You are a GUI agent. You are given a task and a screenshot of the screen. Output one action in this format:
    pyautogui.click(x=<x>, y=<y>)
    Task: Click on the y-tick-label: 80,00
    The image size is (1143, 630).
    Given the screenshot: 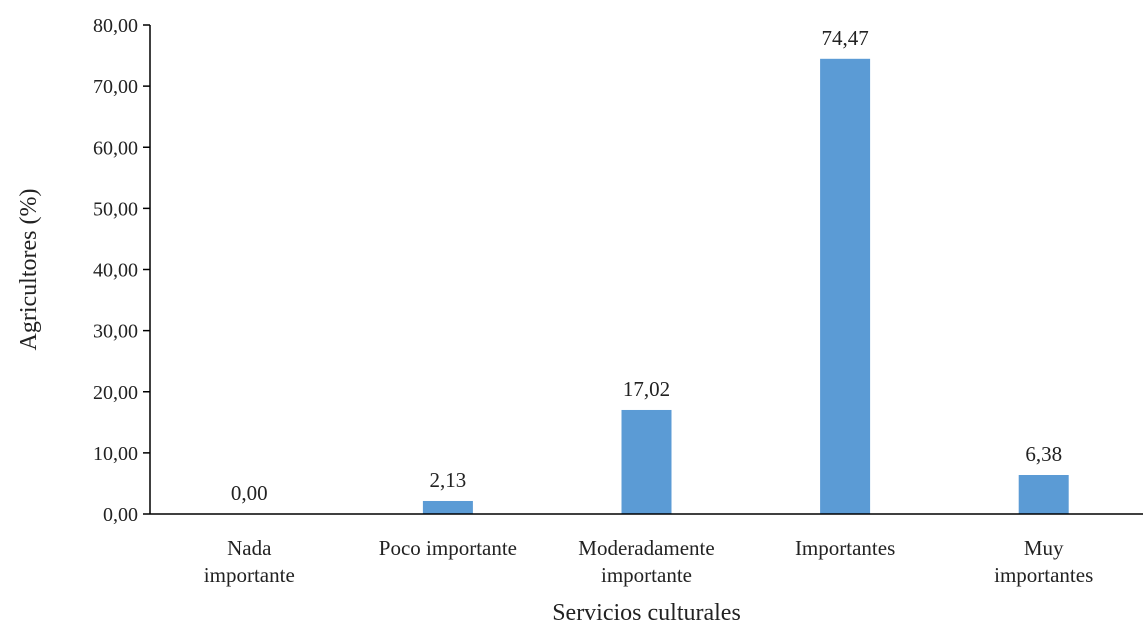 What is the action you would take?
    pyautogui.click(x=115, y=26)
    